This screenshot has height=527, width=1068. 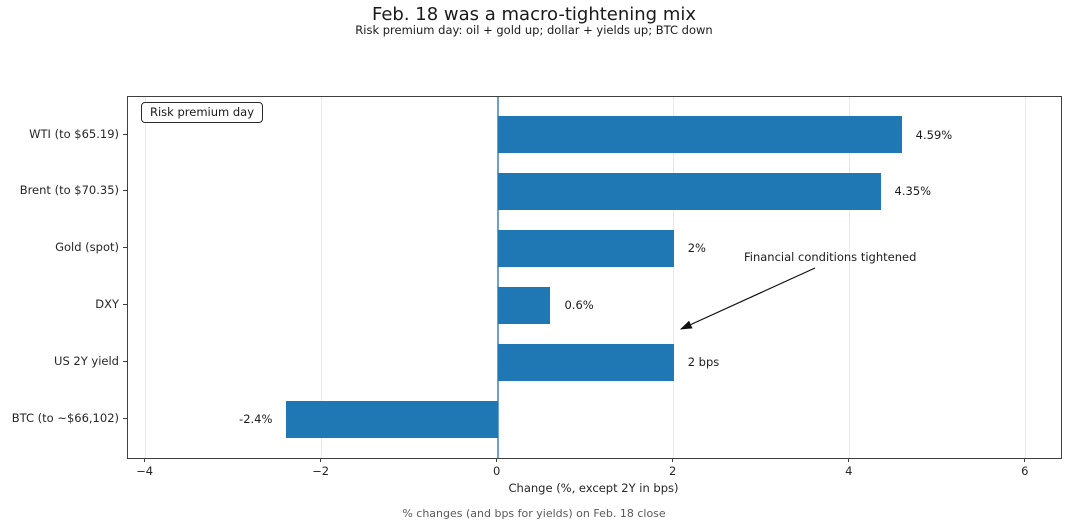 I want to click on x-tick-label: 4, so click(x=849, y=471).